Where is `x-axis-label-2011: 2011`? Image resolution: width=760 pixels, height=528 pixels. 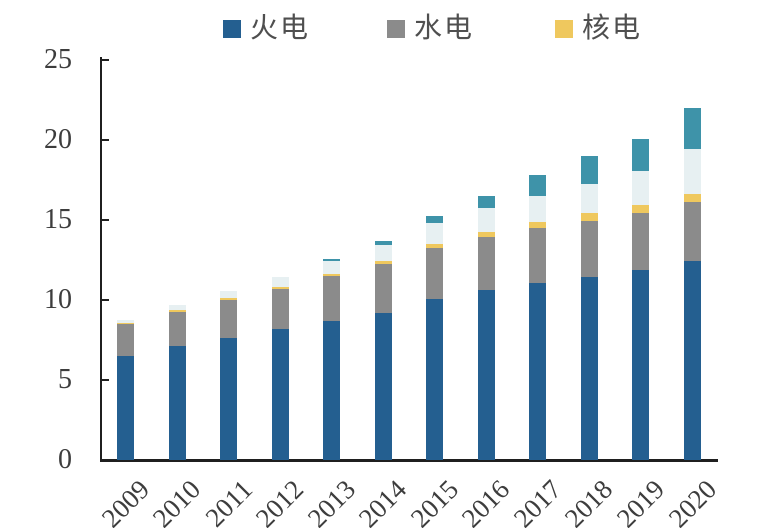 x-axis-label-2011: 2011 is located at coordinates (228, 501).